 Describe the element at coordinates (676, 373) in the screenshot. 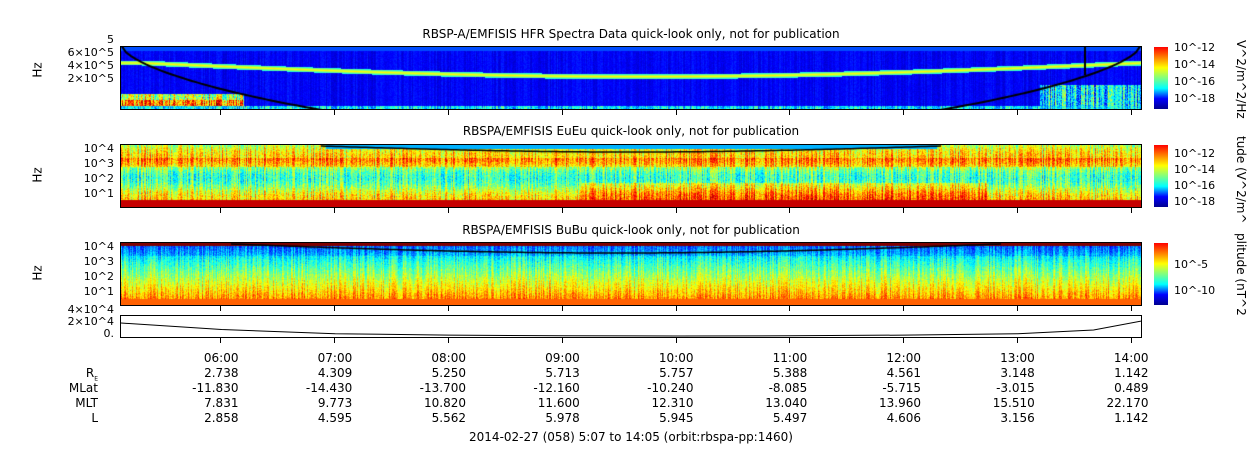

I see `ephemeris-value: 5.757` at that location.